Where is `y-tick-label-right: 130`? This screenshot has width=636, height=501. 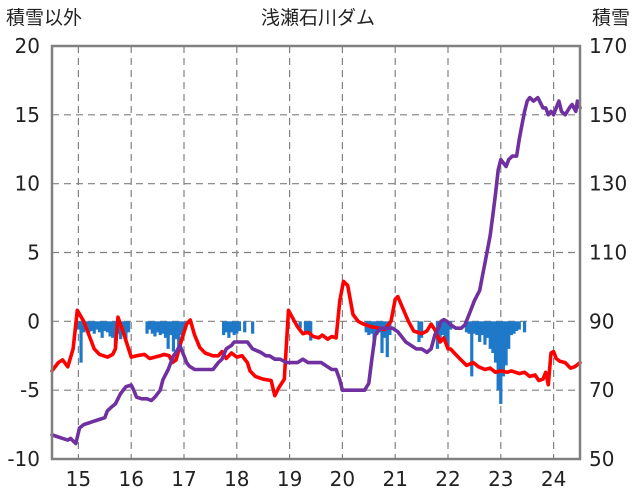 y-tick-label-right: 130 is located at coordinates (608, 184).